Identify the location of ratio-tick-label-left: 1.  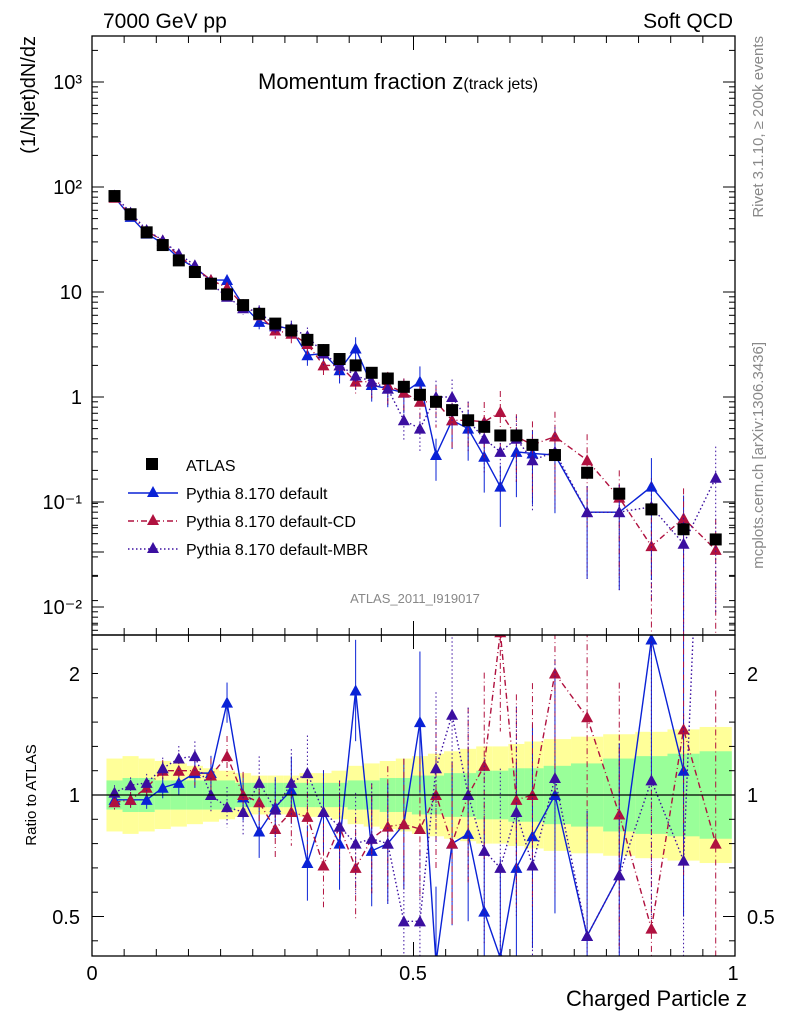
(74, 796).